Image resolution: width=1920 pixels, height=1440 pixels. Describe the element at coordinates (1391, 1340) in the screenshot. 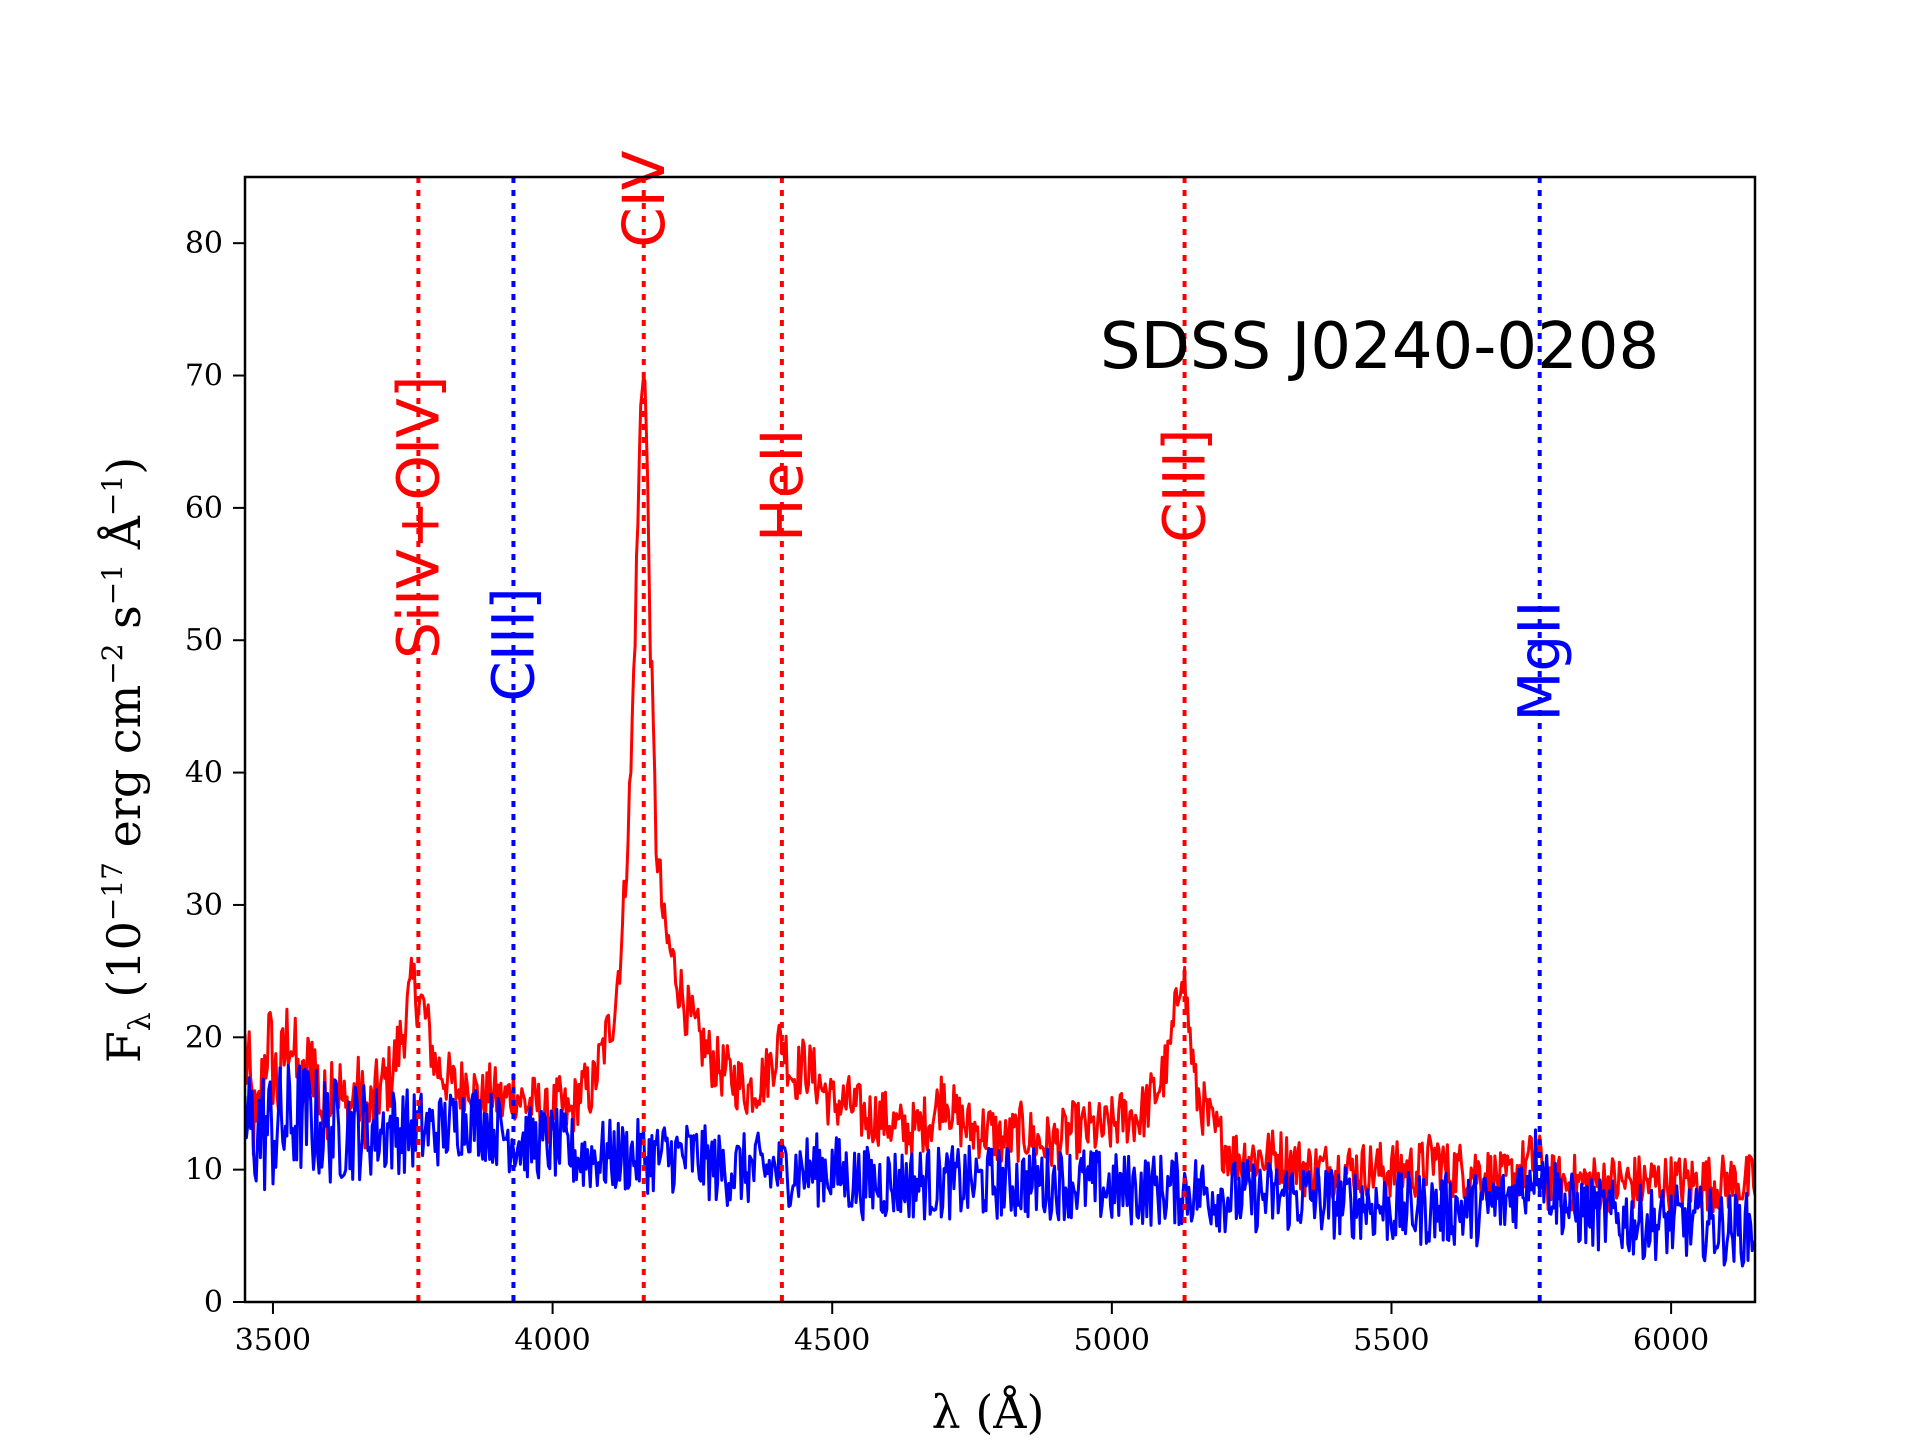

I see `x-tick-label: 5500` at that location.